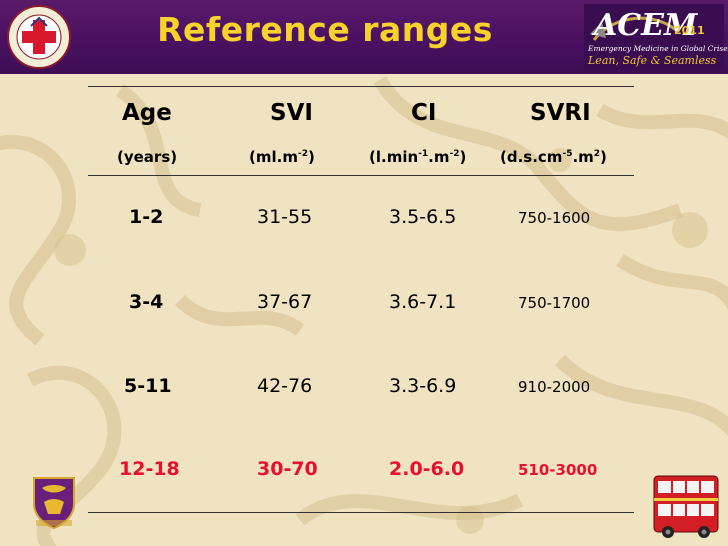 This screenshot has height=546, width=728. Describe the element at coordinates (558, 470) in the screenshot. I see `table-cell-svri-highlight: 510-3000` at that location.